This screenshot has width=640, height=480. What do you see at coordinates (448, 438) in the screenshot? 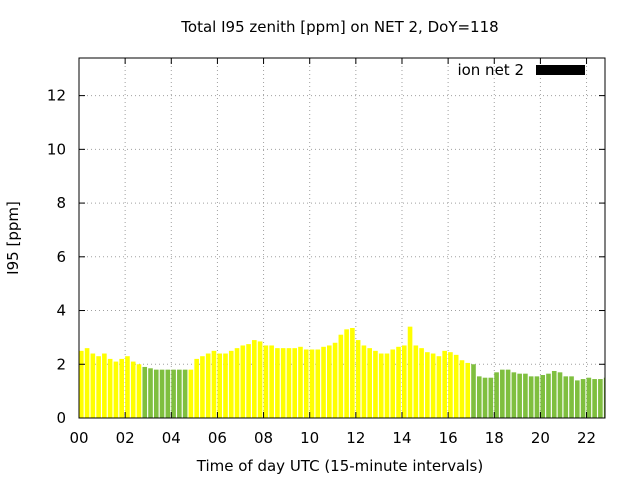
I see `x-tick-label: 16` at bounding box center [448, 438].